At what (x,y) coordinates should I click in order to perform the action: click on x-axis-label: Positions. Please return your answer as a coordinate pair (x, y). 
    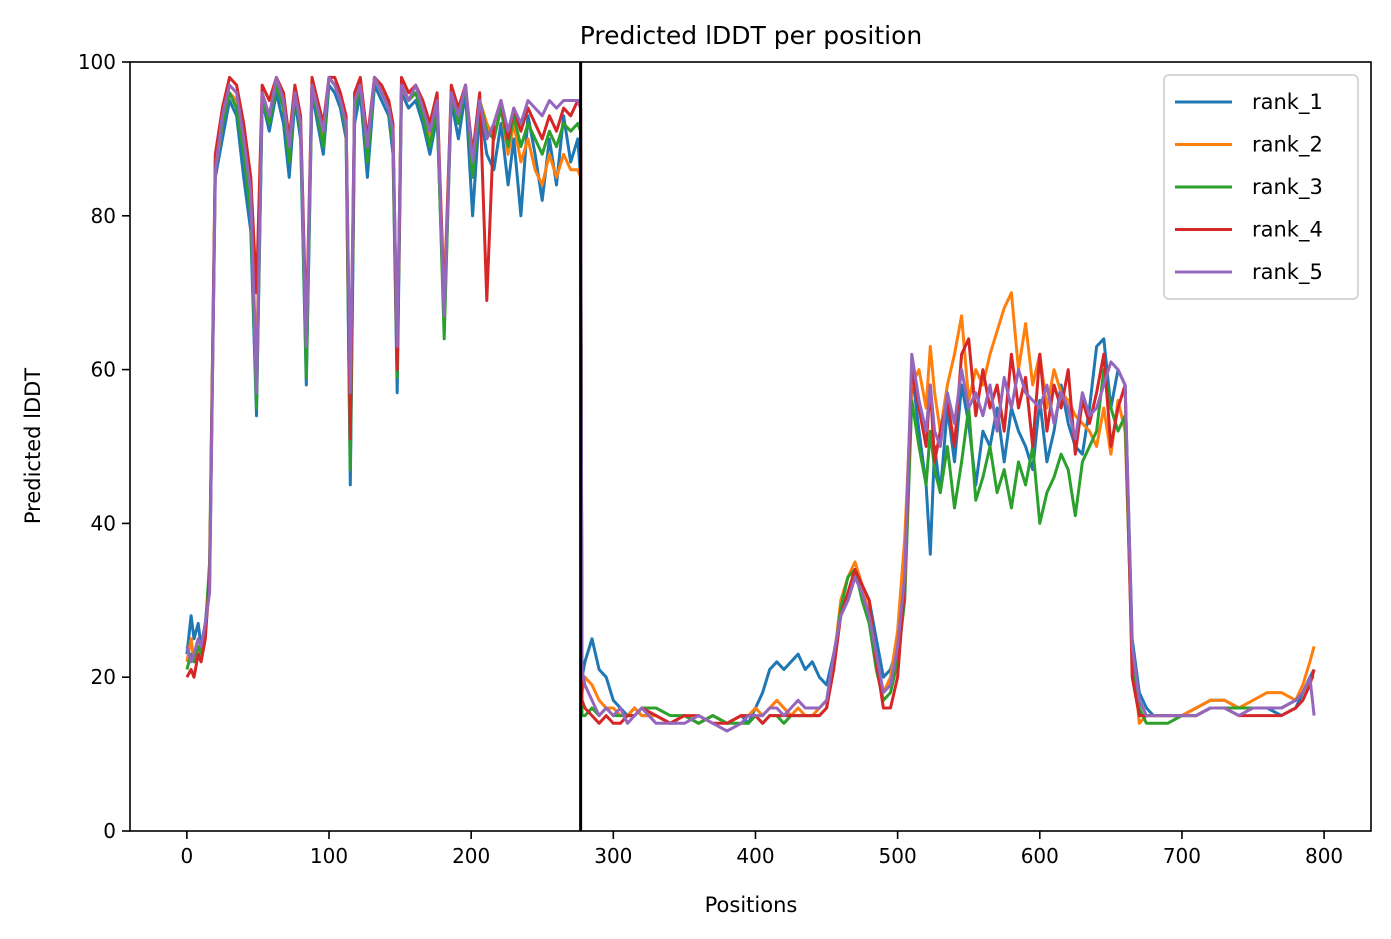
    Looking at the image, I should click on (751, 905).